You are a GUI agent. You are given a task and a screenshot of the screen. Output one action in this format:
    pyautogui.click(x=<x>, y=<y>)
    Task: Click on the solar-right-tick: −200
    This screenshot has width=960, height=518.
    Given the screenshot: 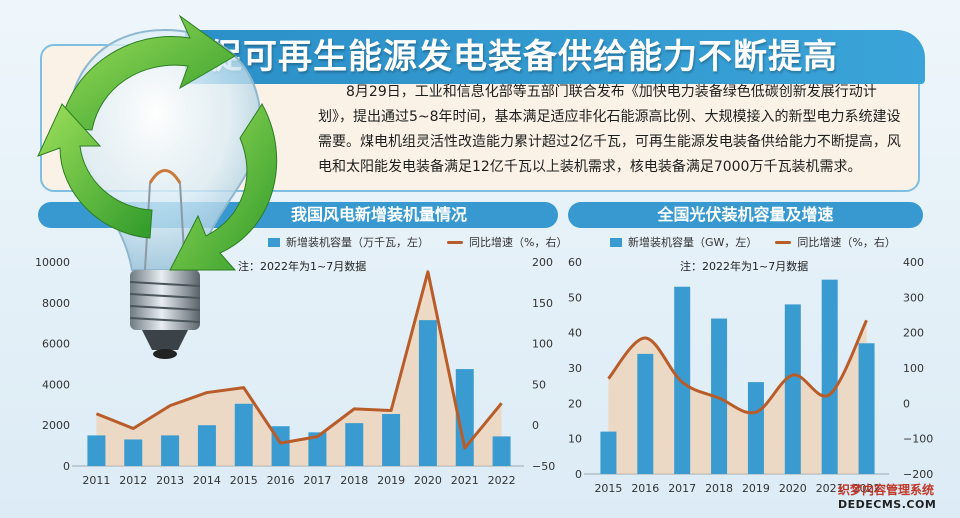 What is the action you would take?
    pyautogui.click(x=918, y=474)
    